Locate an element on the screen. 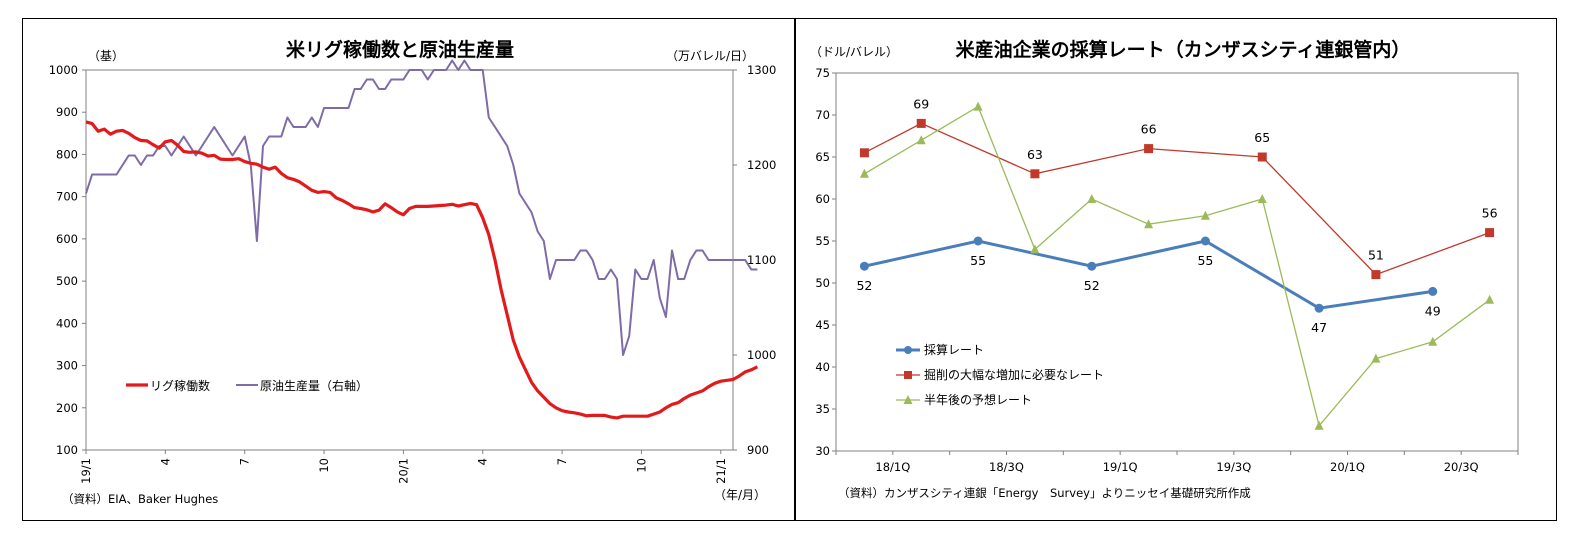  right-x-tick-label: 19/3Q is located at coordinates (1233, 467).